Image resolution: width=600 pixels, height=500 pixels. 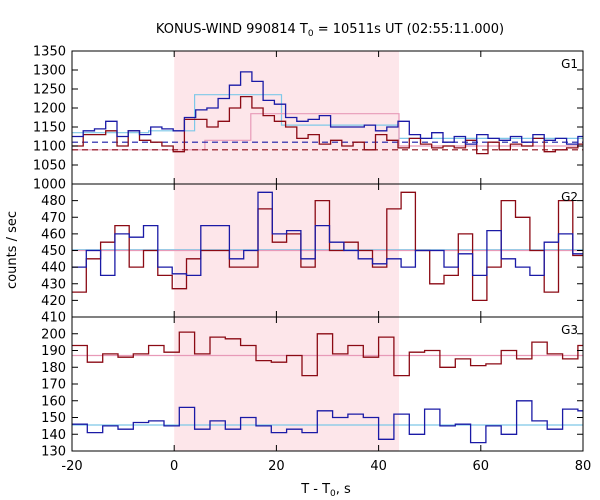 I want to click on y-tick-label: 1000, so click(x=49, y=185).